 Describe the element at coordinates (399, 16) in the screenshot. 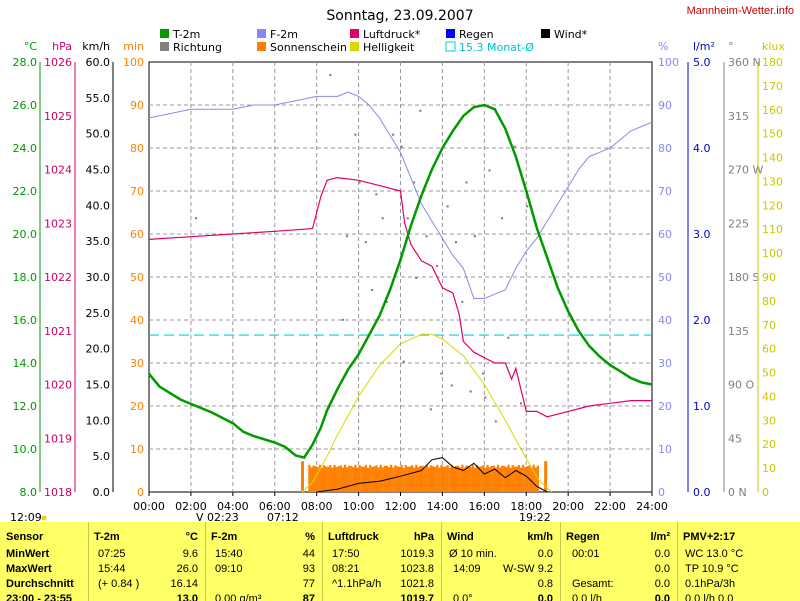

I see `chart-title: Sonntag, 23.09.2007` at that location.